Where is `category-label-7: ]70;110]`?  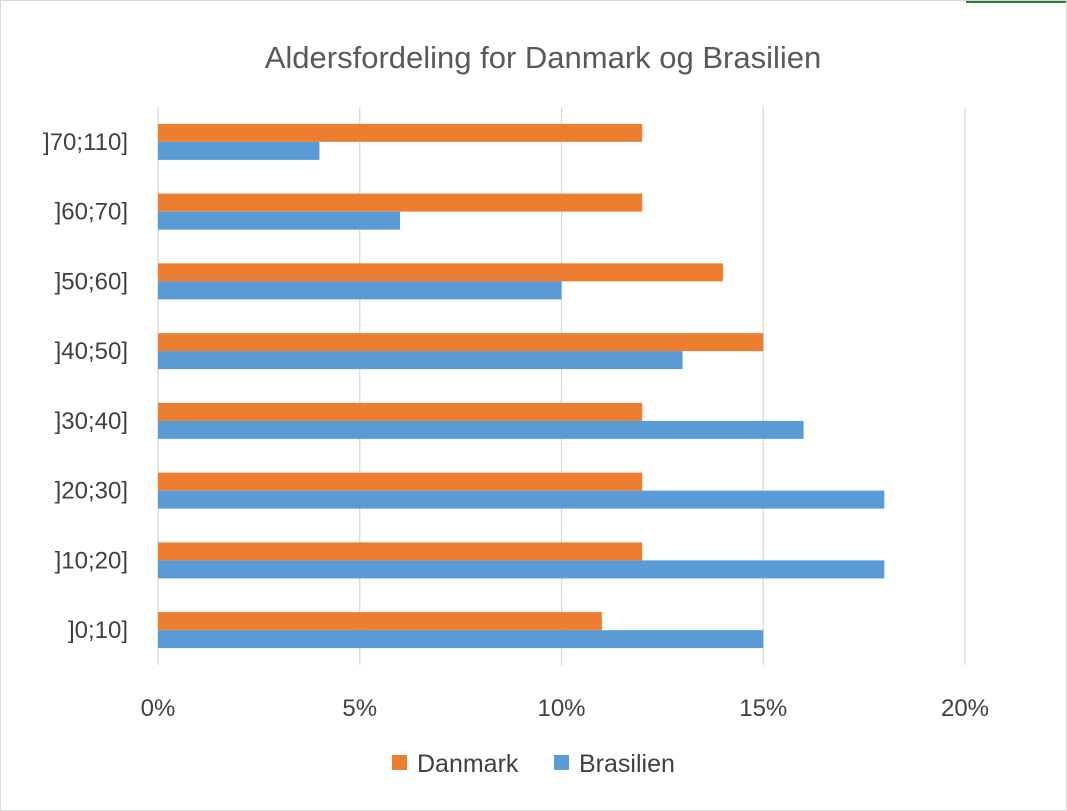
category-label-7: ]70;110] is located at coordinates (85, 142).